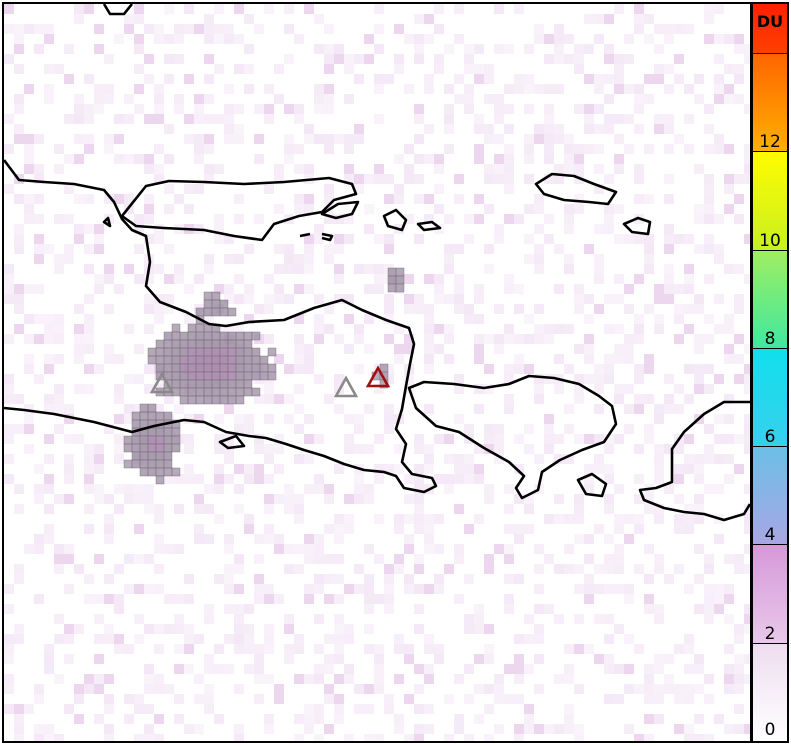 The image size is (791, 746). I want to click on colorbar-tick, so click(770, 643).